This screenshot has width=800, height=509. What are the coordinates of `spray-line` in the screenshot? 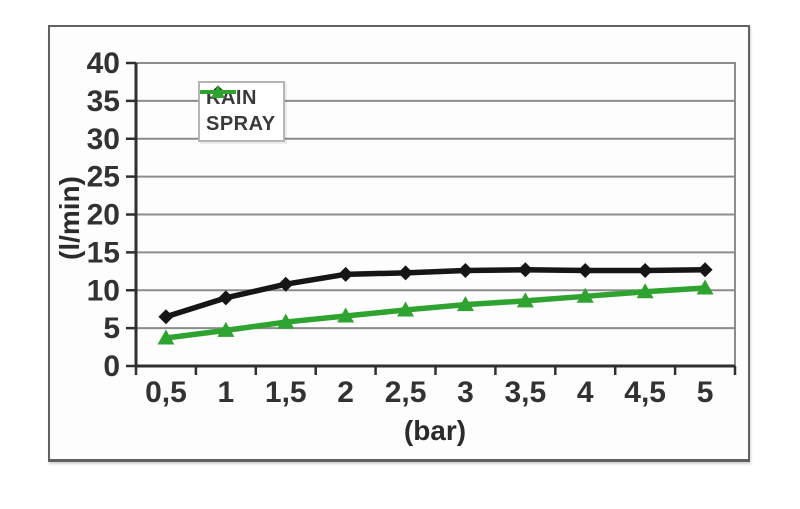 It's located at (435, 313).